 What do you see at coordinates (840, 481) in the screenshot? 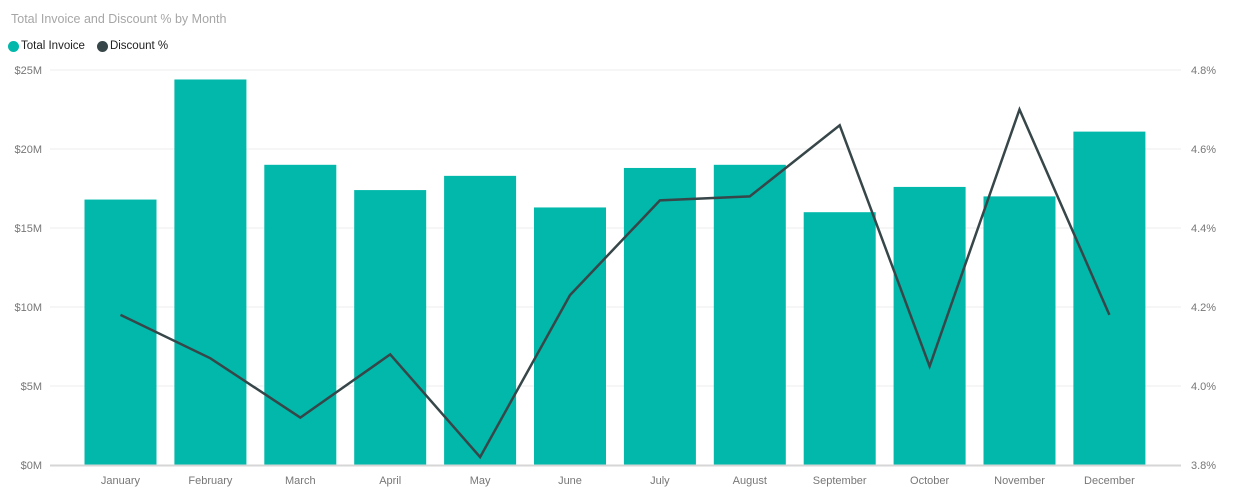
I see `x-axis-label-september: September` at bounding box center [840, 481].